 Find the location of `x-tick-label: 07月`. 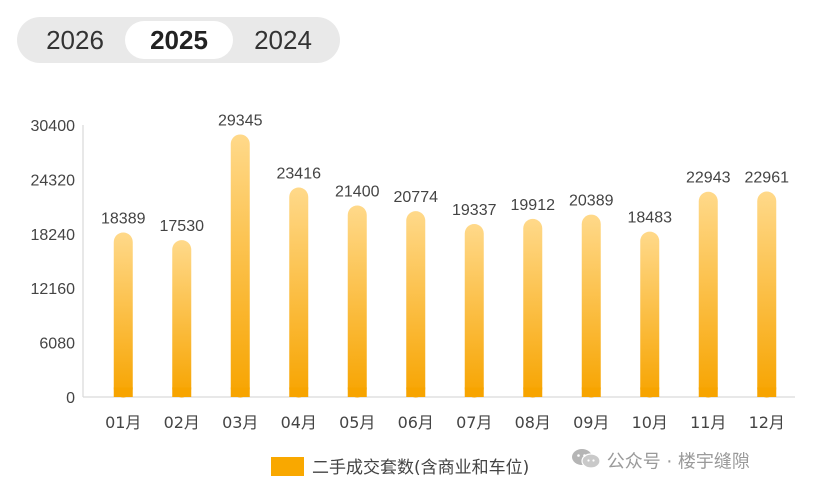

x-tick-label: 07月 is located at coordinates (474, 422).